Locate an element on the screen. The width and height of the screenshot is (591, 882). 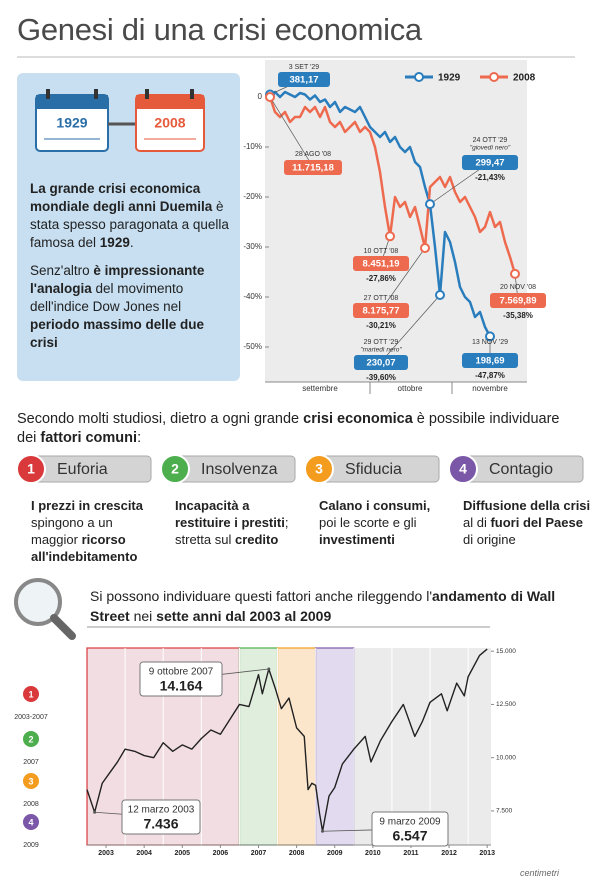
factor-title: Contagio is located at coordinates (521, 469).